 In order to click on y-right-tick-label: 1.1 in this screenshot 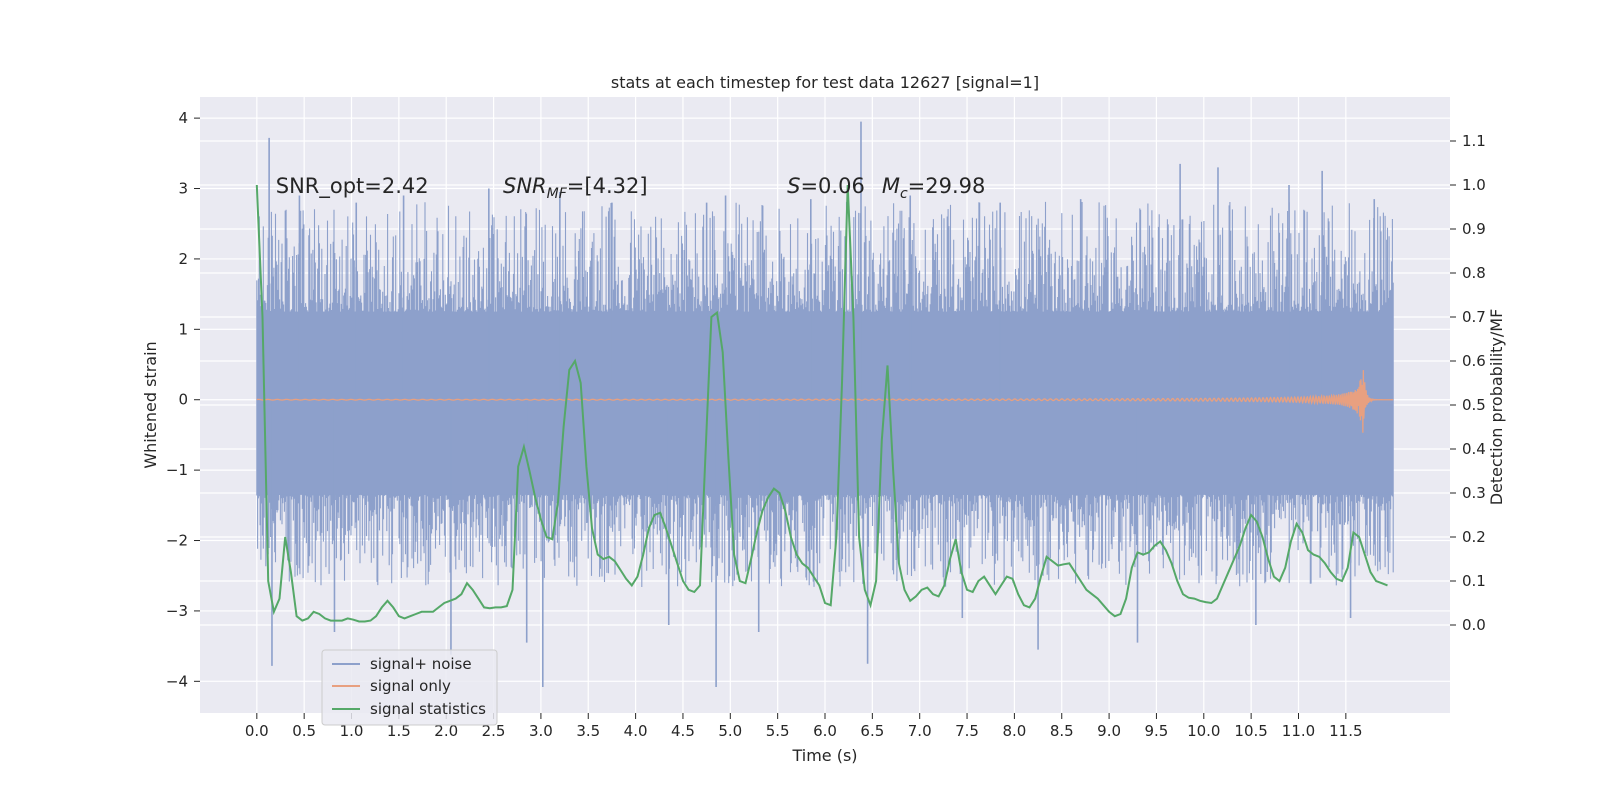, I will do `click(1474, 141)`.